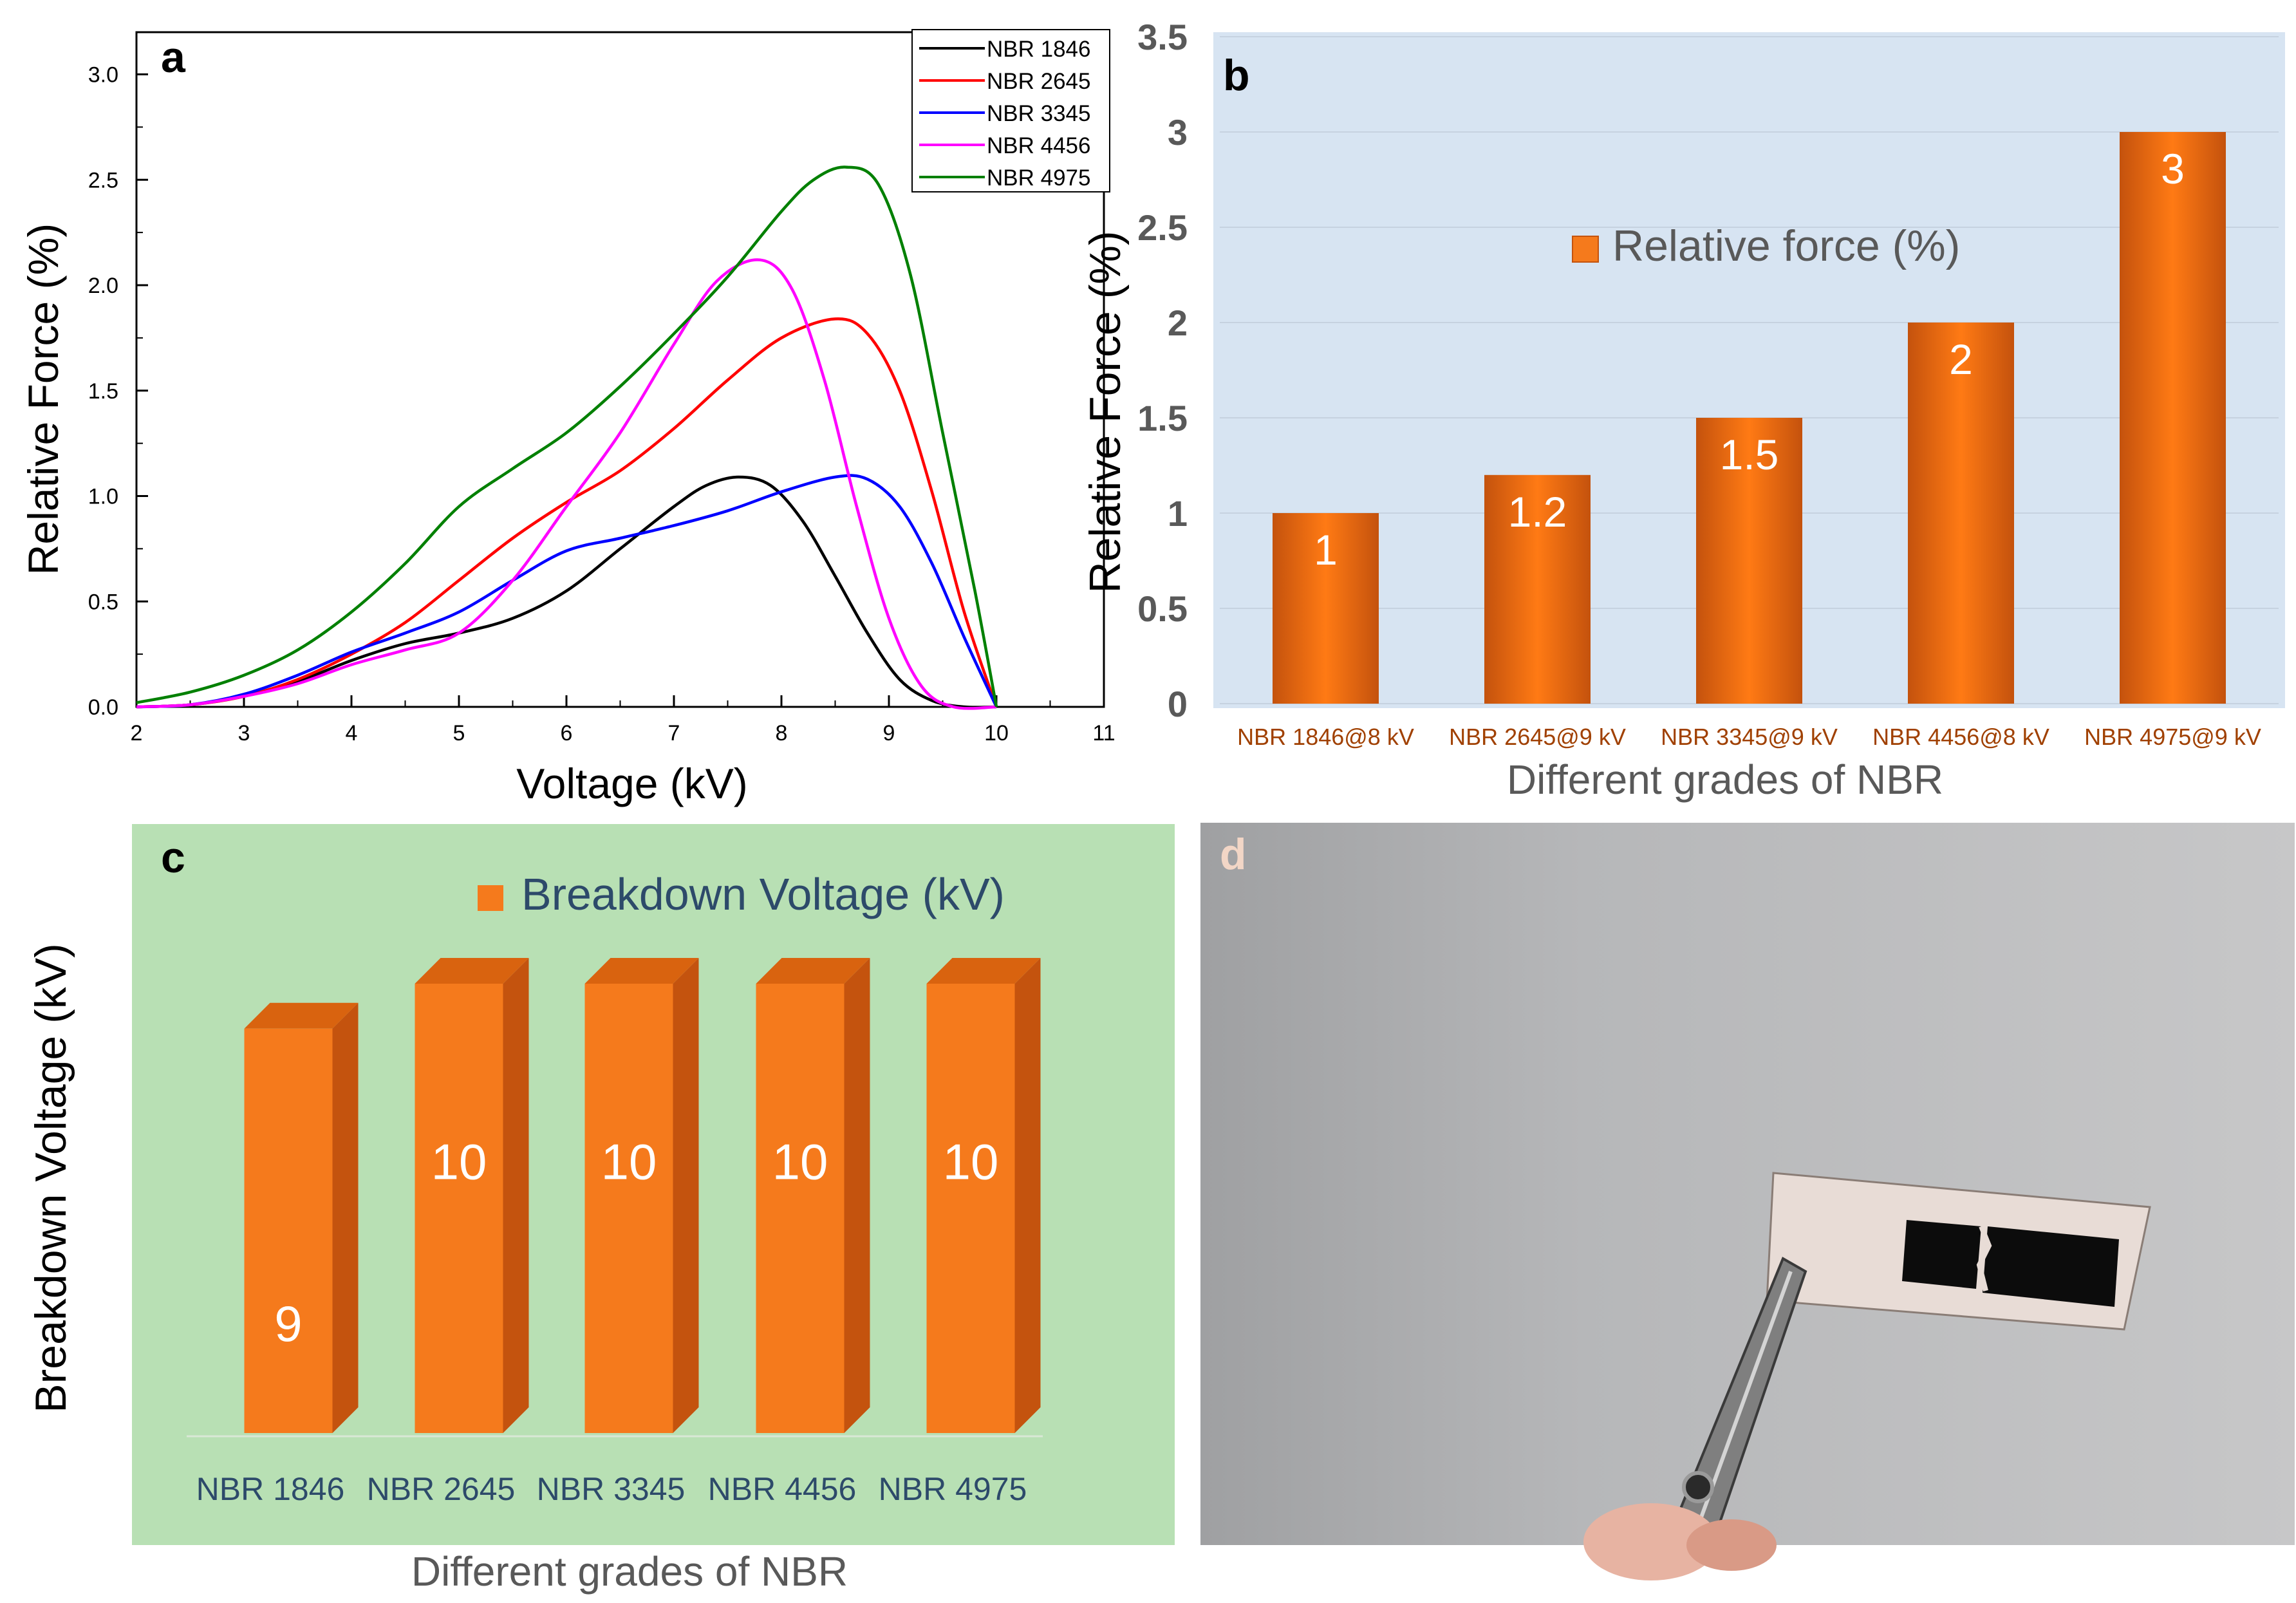 The width and height of the screenshot is (2296, 1603). What do you see at coordinates (103, 391) in the screenshot?
I see `a-ytick-label: 1.5` at bounding box center [103, 391].